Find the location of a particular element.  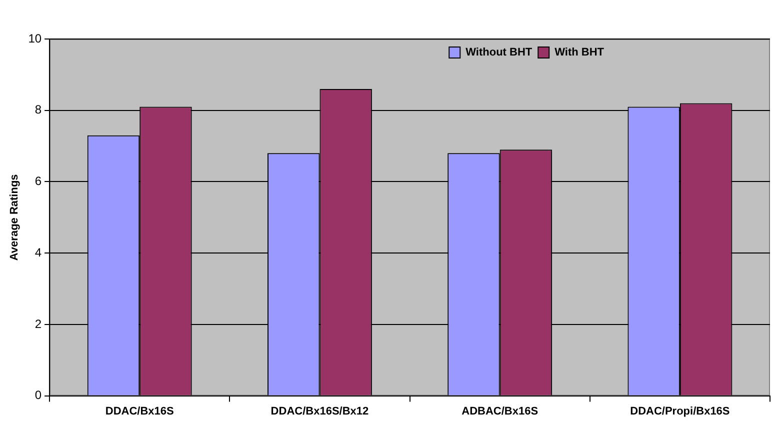

y-tick-label: 2 is located at coordinates (38, 323).